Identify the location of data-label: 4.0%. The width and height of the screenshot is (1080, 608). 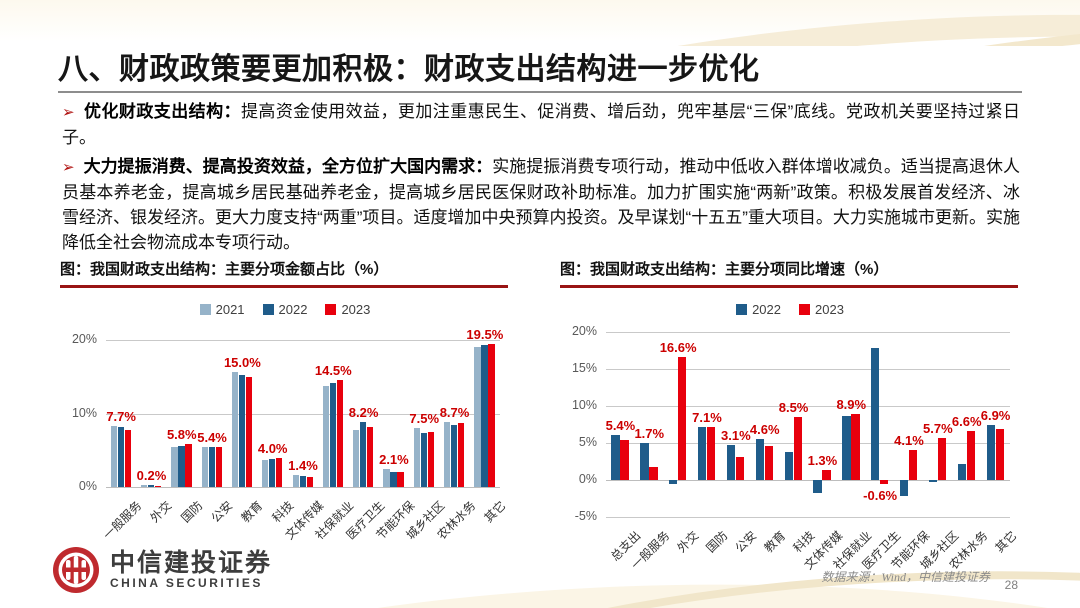
(272, 448).